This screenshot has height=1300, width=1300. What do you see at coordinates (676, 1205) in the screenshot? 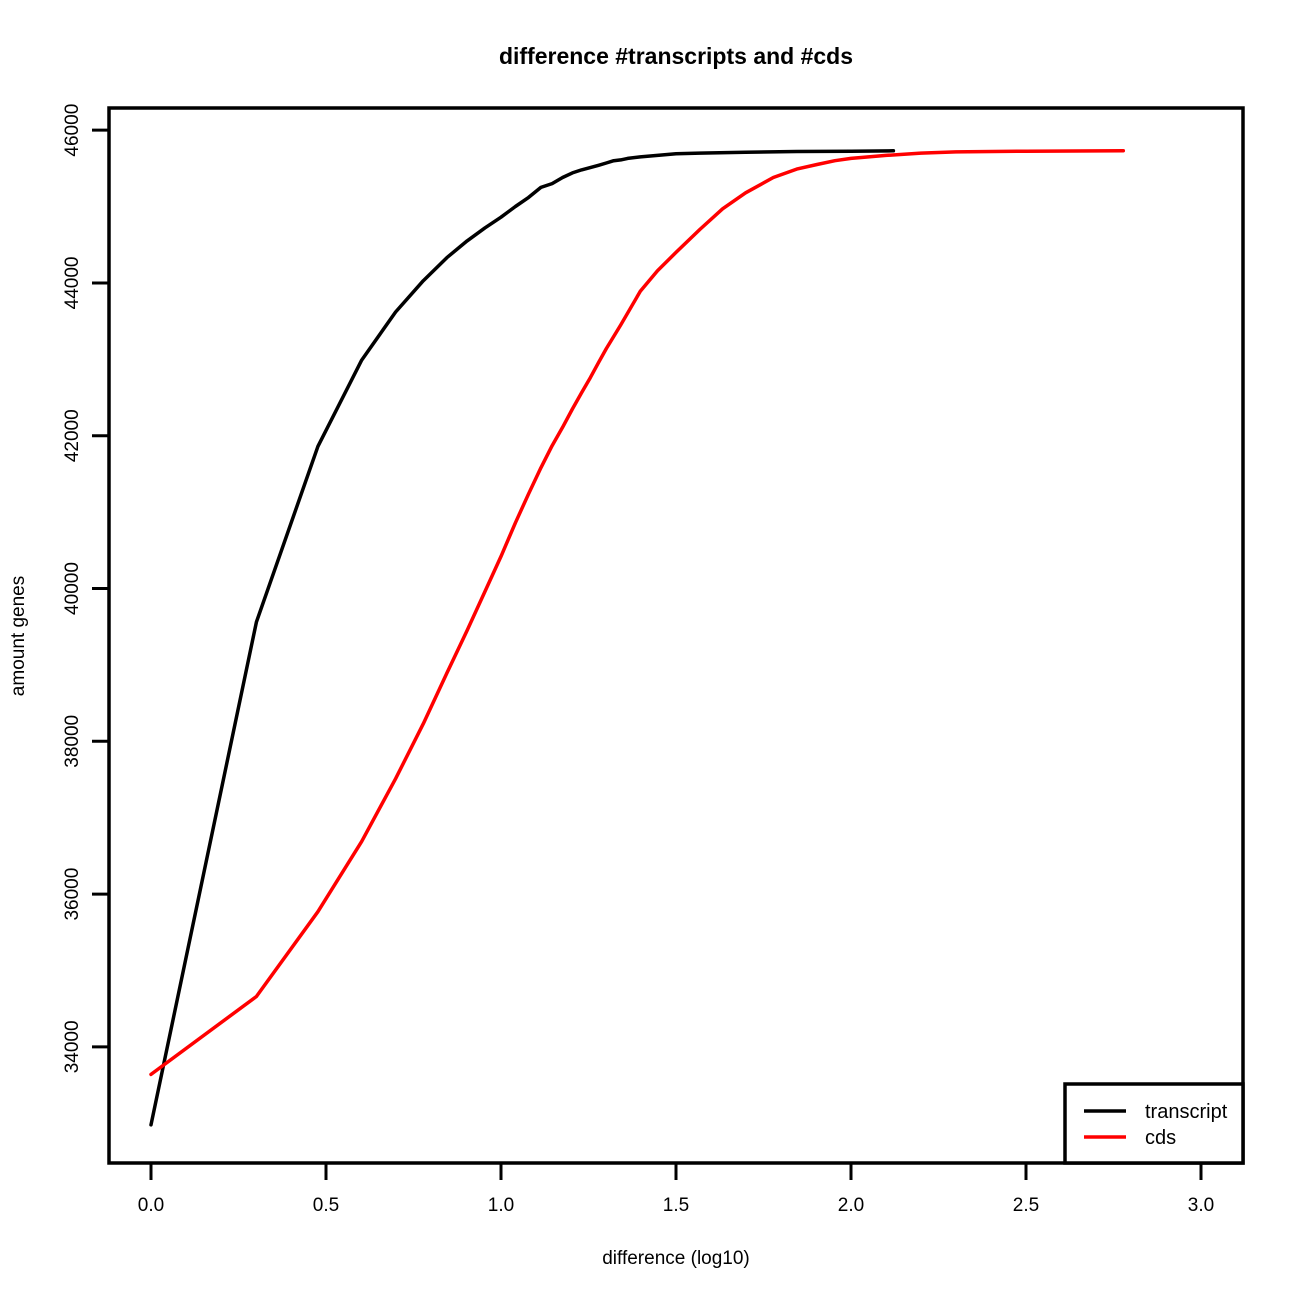
I see `x-tick-label: 1.5` at bounding box center [676, 1205].